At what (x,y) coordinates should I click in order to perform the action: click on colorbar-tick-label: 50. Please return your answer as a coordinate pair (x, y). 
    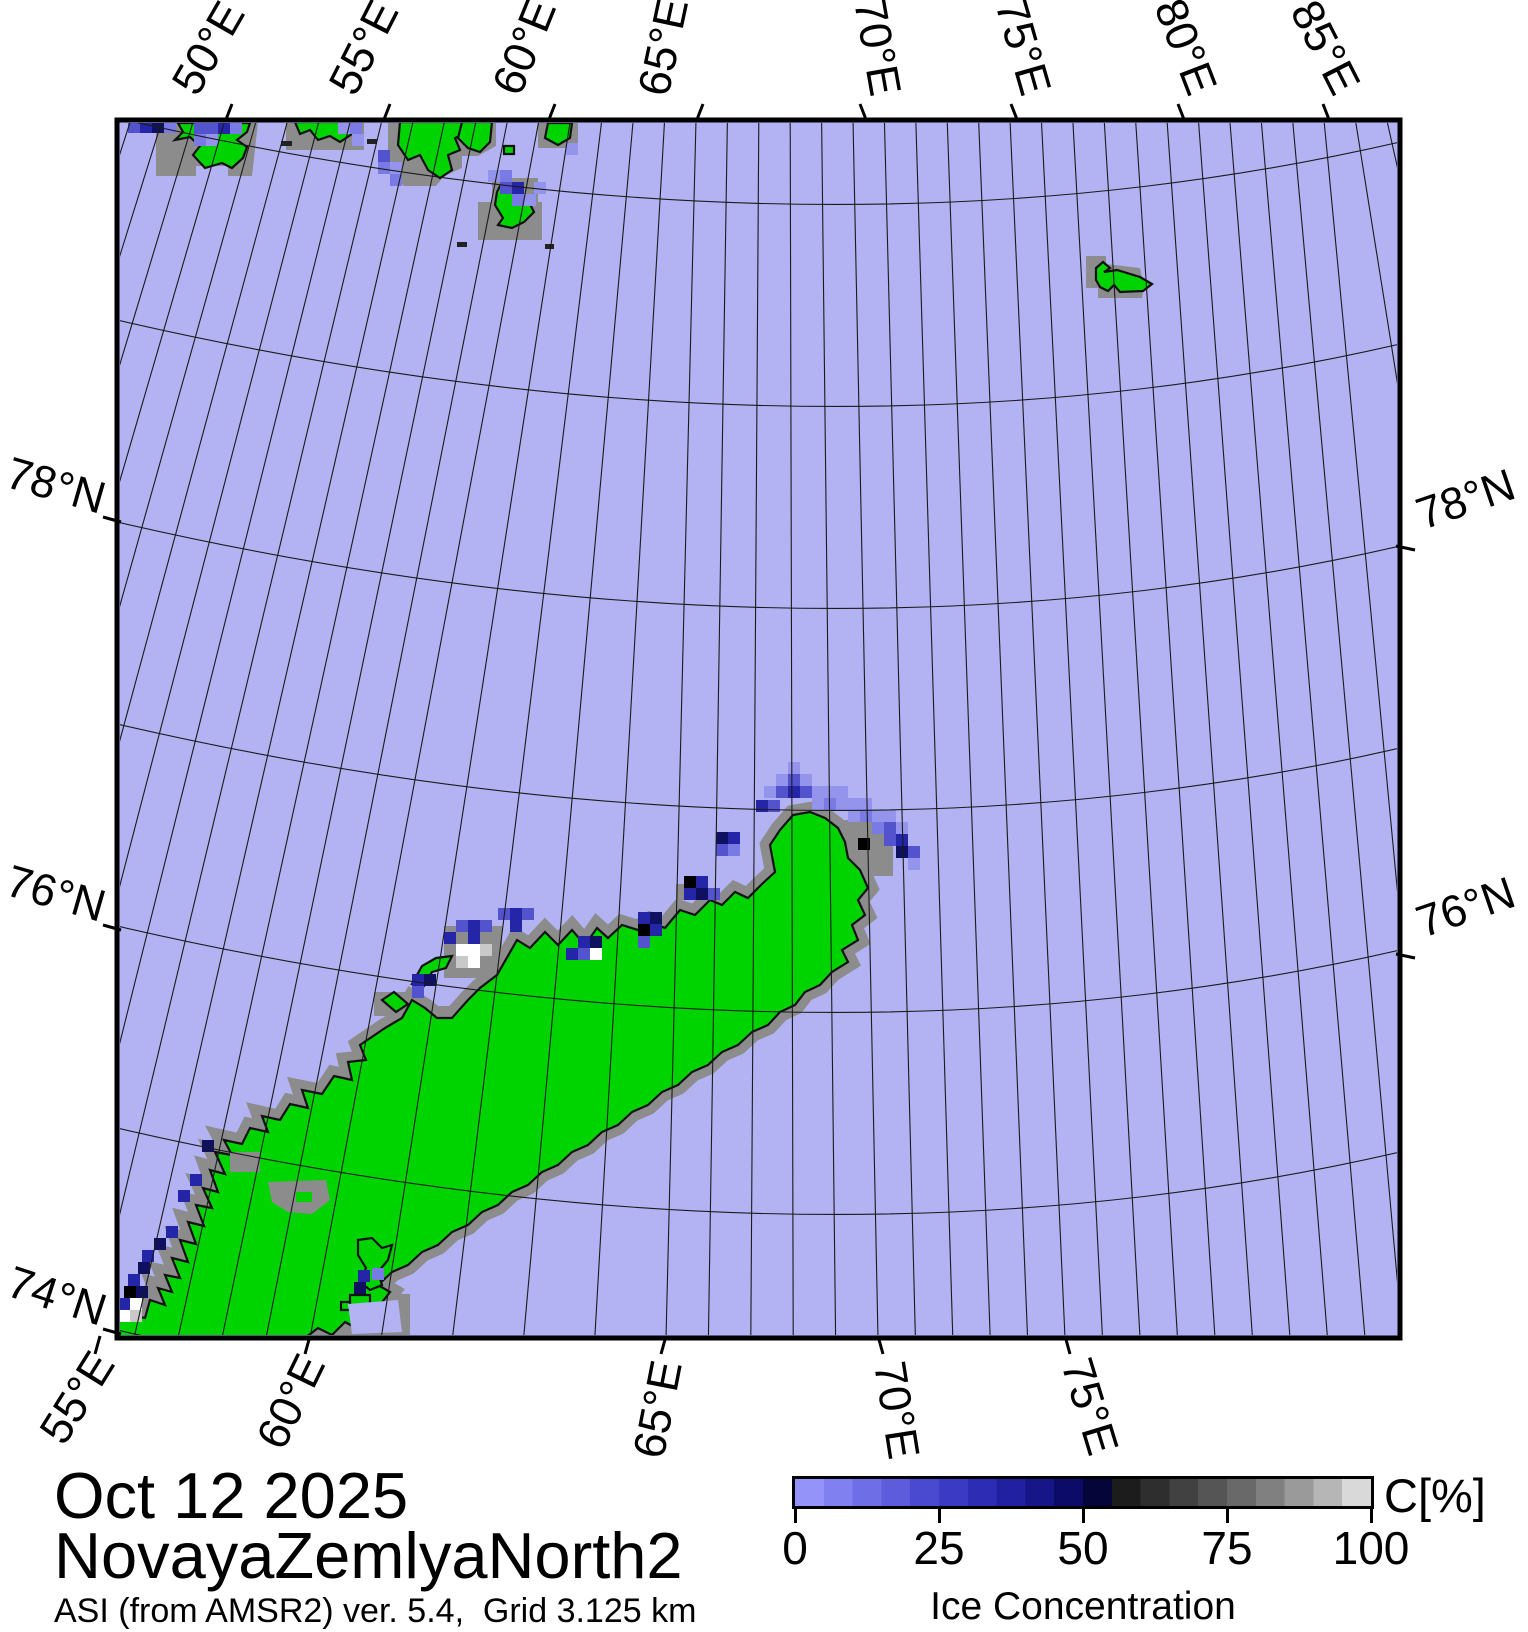
    Looking at the image, I should click on (1083, 1548).